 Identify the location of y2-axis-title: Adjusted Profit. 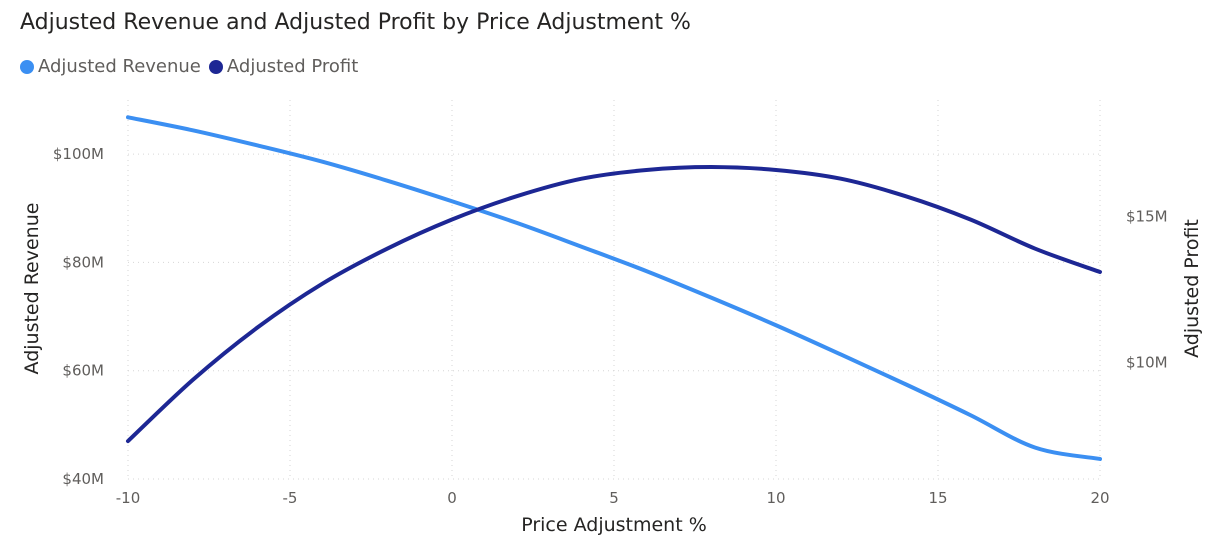
(1192, 288).